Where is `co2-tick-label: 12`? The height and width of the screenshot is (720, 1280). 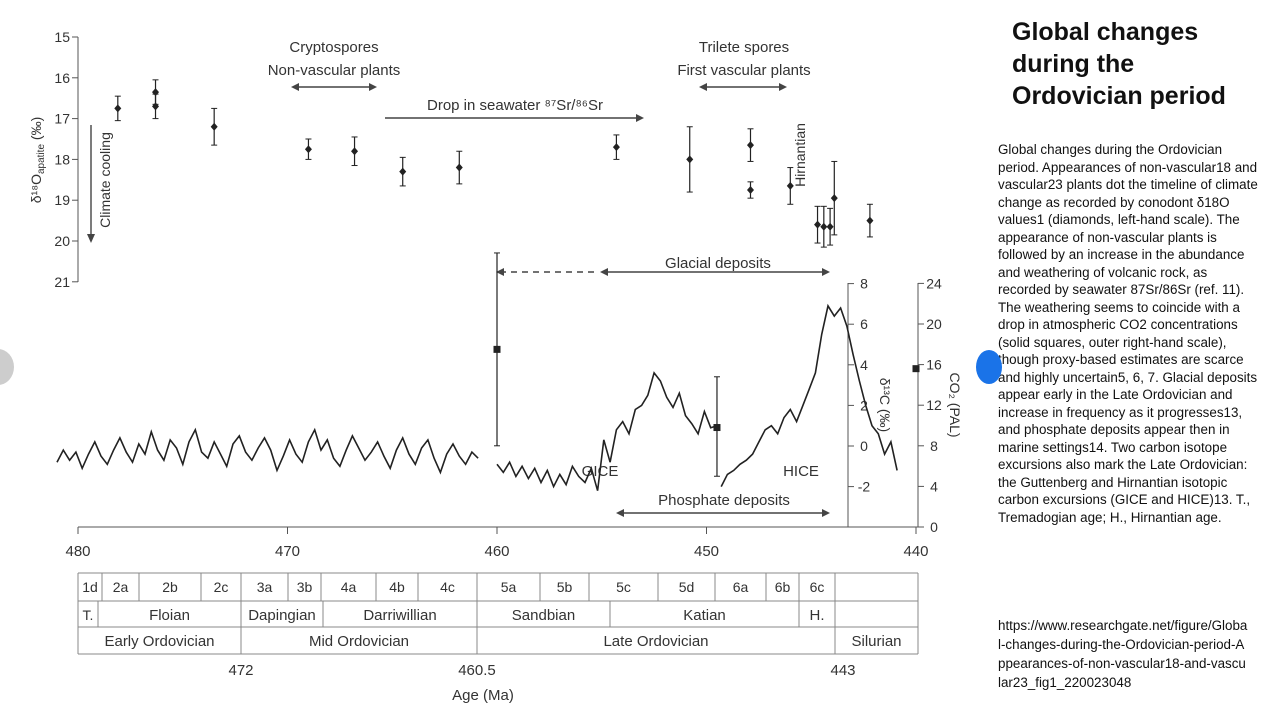 co2-tick-label: 12 is located at coordinates (934, 405).